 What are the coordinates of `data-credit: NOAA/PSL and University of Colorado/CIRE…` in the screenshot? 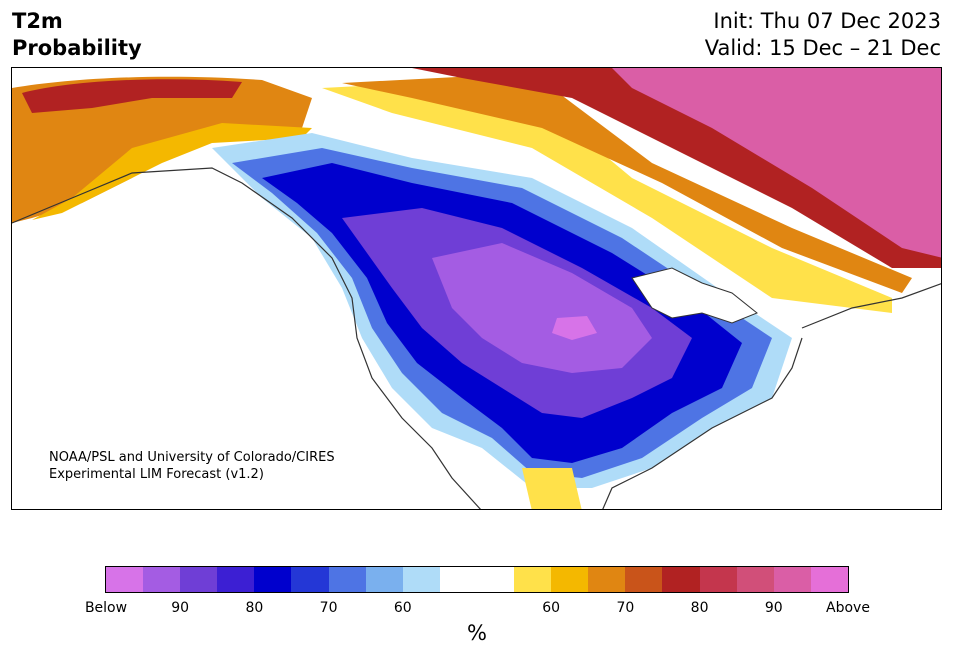 It's located at (192, 466).